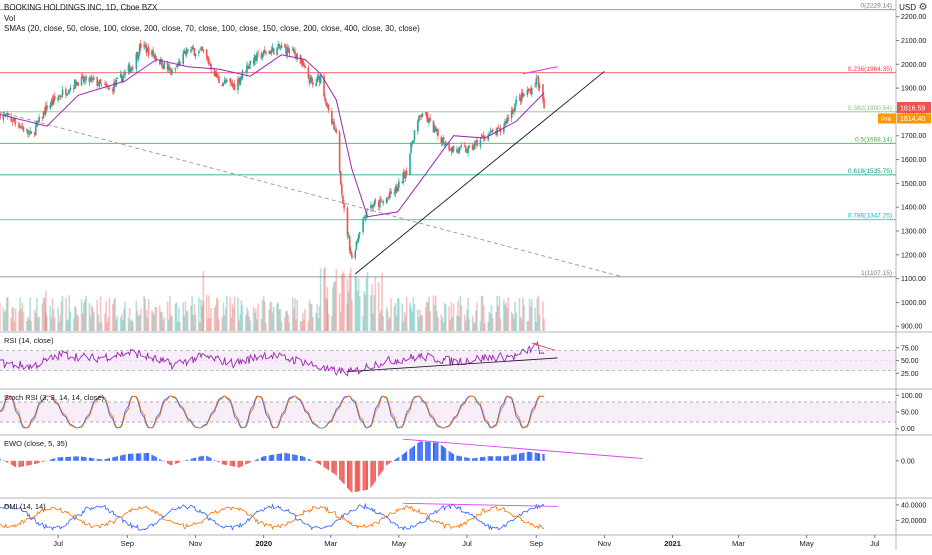 Image resolution: width=932 pixels, height=555 pixels. Describe the element at coordinates (923, 8) in the screenshot. I see `gear-icon: ⚙` at that location.